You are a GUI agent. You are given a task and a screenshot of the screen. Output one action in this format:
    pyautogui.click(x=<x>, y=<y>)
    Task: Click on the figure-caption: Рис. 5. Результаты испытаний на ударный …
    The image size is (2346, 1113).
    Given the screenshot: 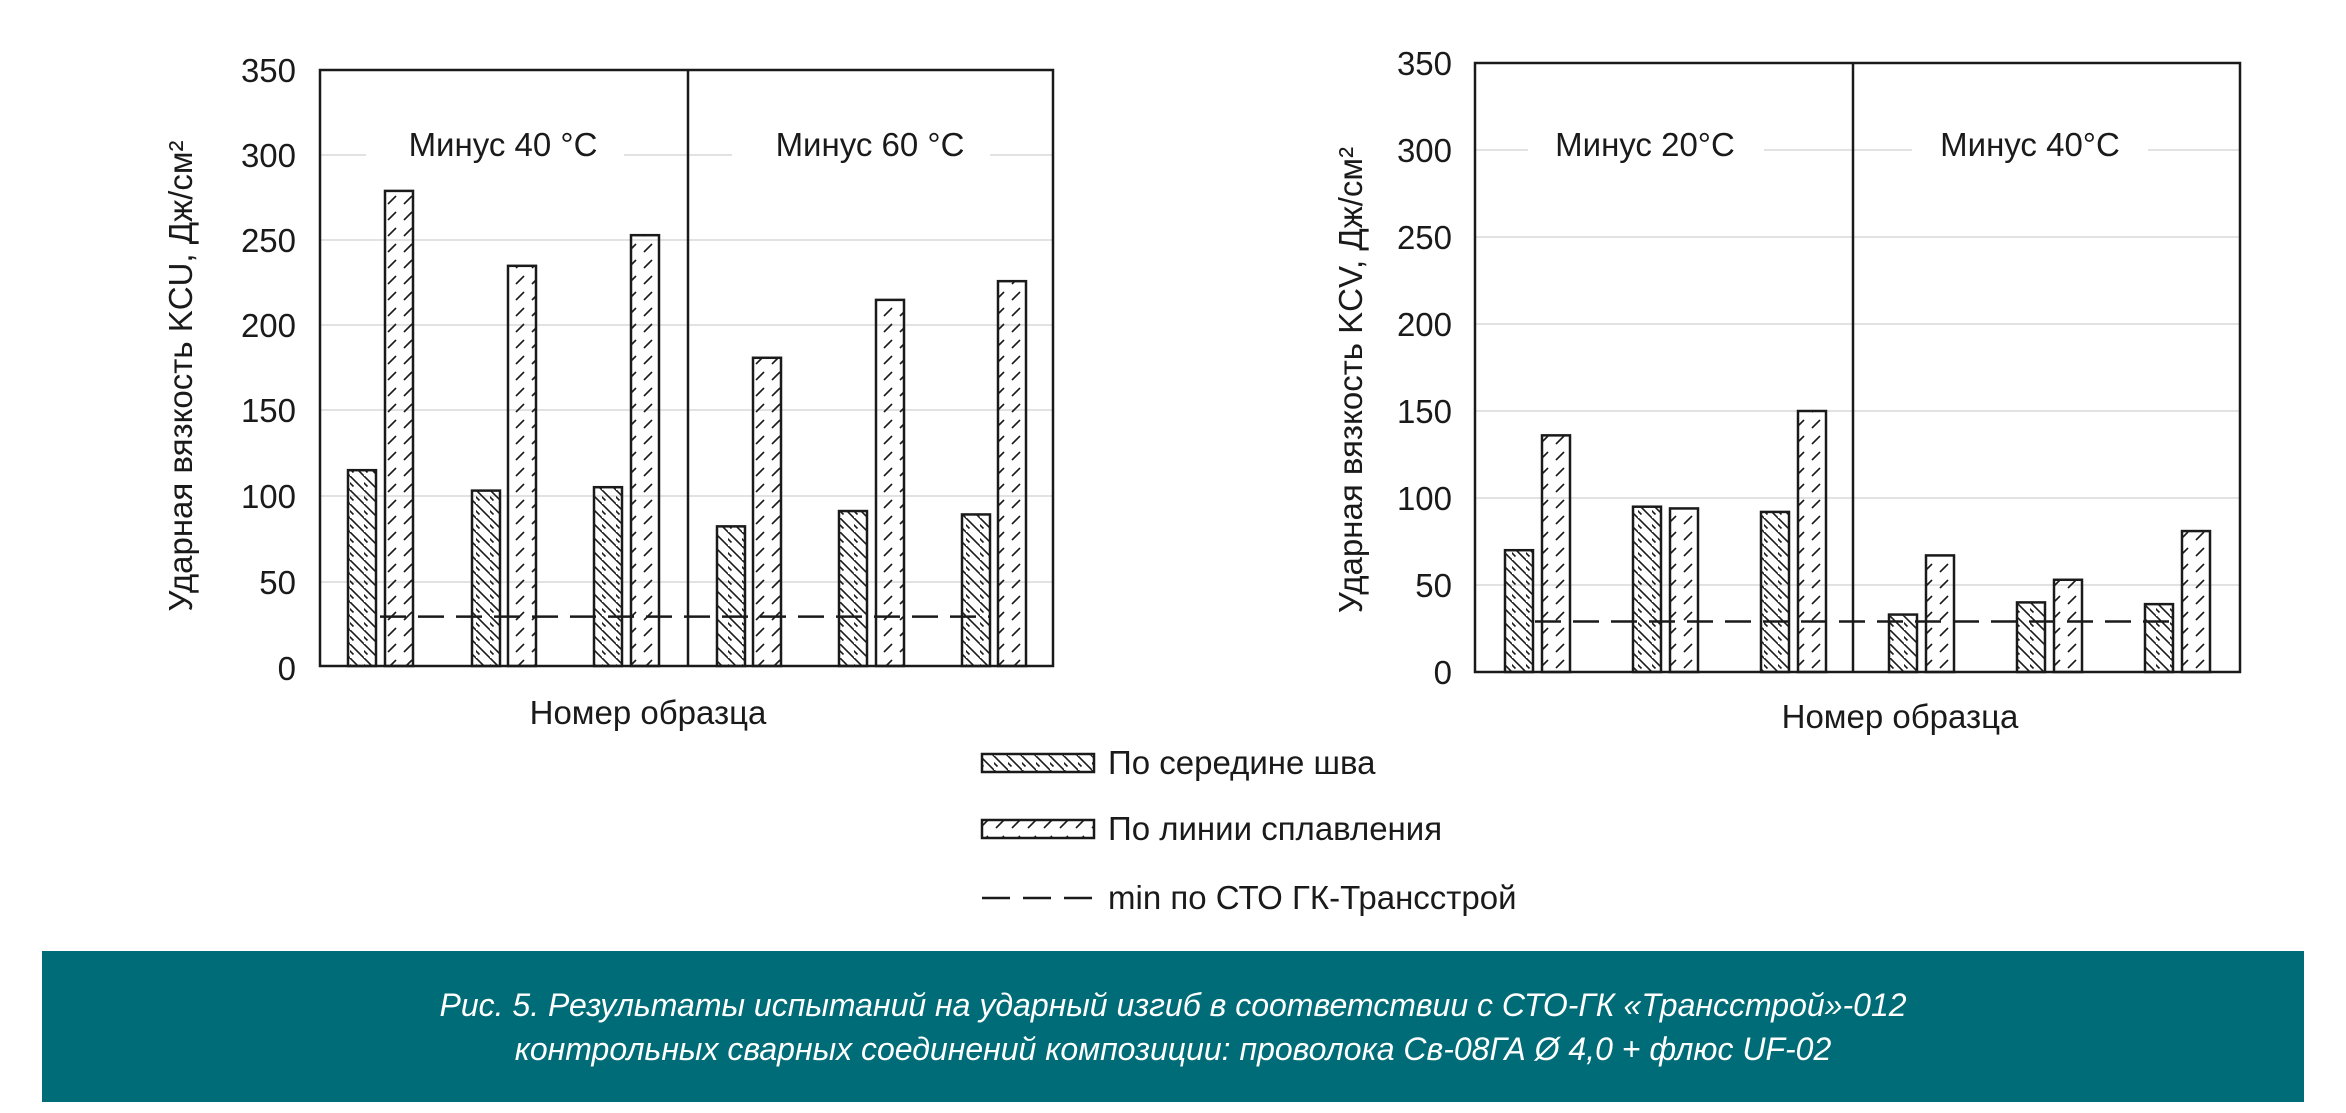 What is the action you would take?
    pyautogui.click(x=1173, y=1026)
    